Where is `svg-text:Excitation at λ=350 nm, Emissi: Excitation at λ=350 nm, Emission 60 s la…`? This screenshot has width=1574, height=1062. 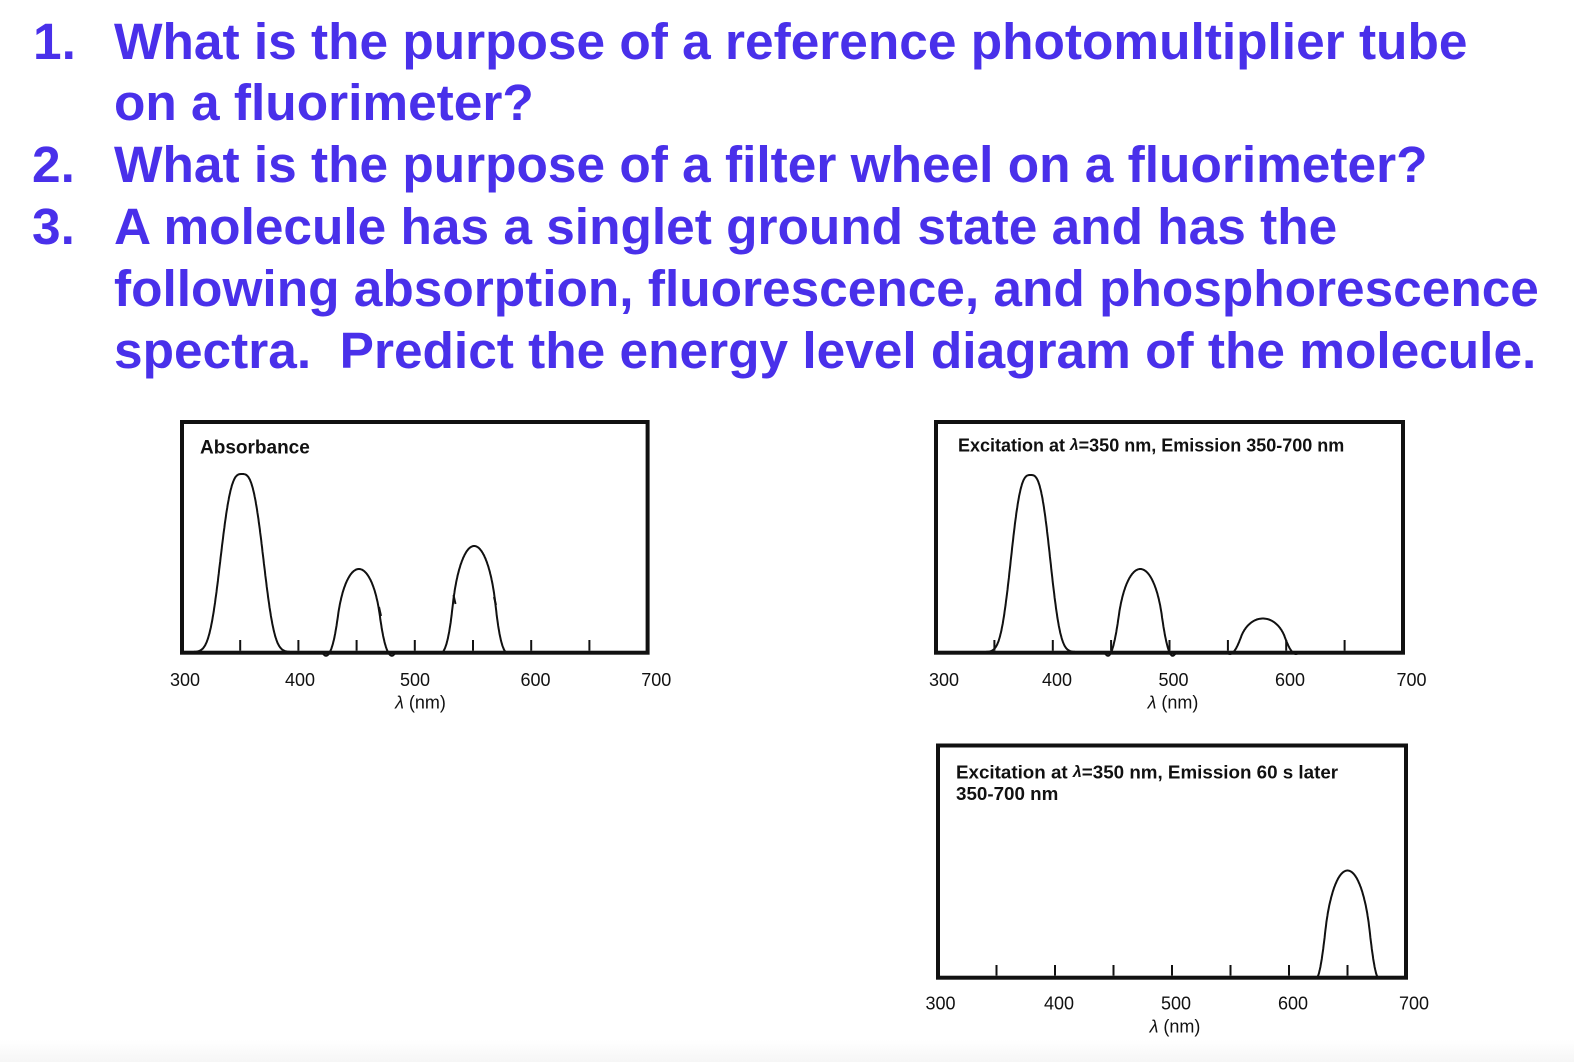 svg-text:Excitation at λ=350 nm, Emissi: Excitation at λ=350 nm, Emission 60 s la… is located at coordinates (1147, 772).